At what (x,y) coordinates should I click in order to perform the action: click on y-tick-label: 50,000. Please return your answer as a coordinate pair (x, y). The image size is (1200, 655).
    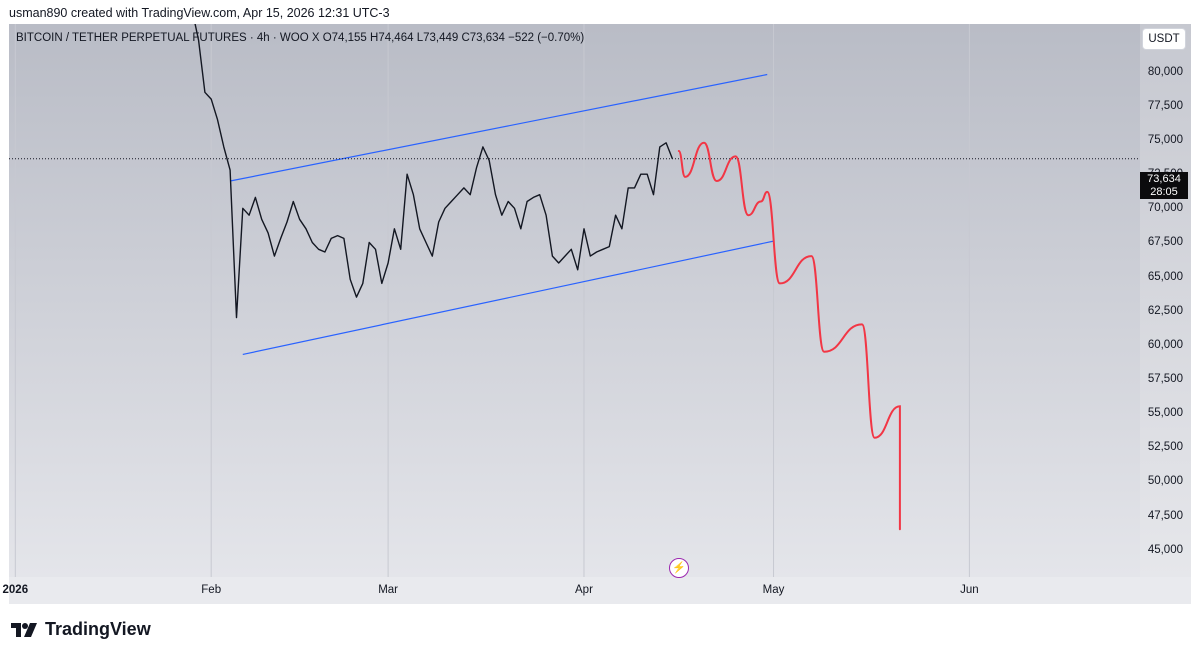
    Looking at the image, I should click on (1165, 481).